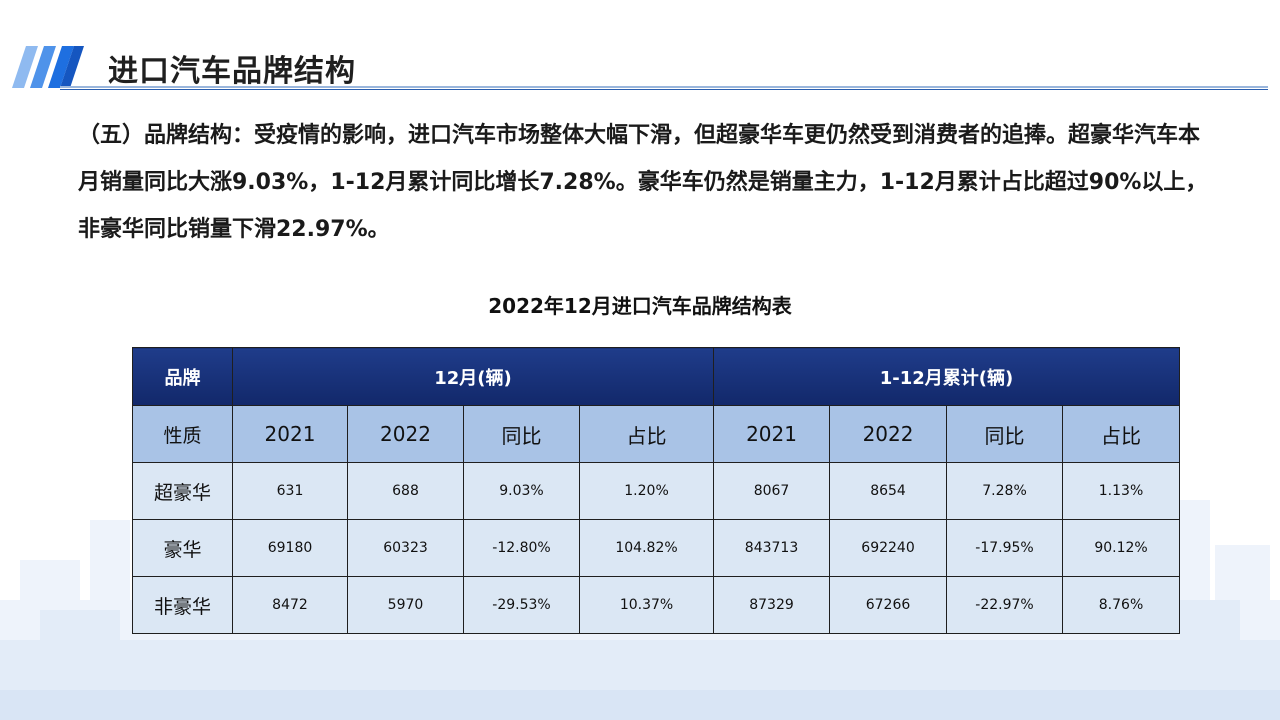 The width and height of the screenshot is (1280, 720). Describe the element at coordinates (405, 548) in the screenshot. I see `table-cell: 60323` at that location.